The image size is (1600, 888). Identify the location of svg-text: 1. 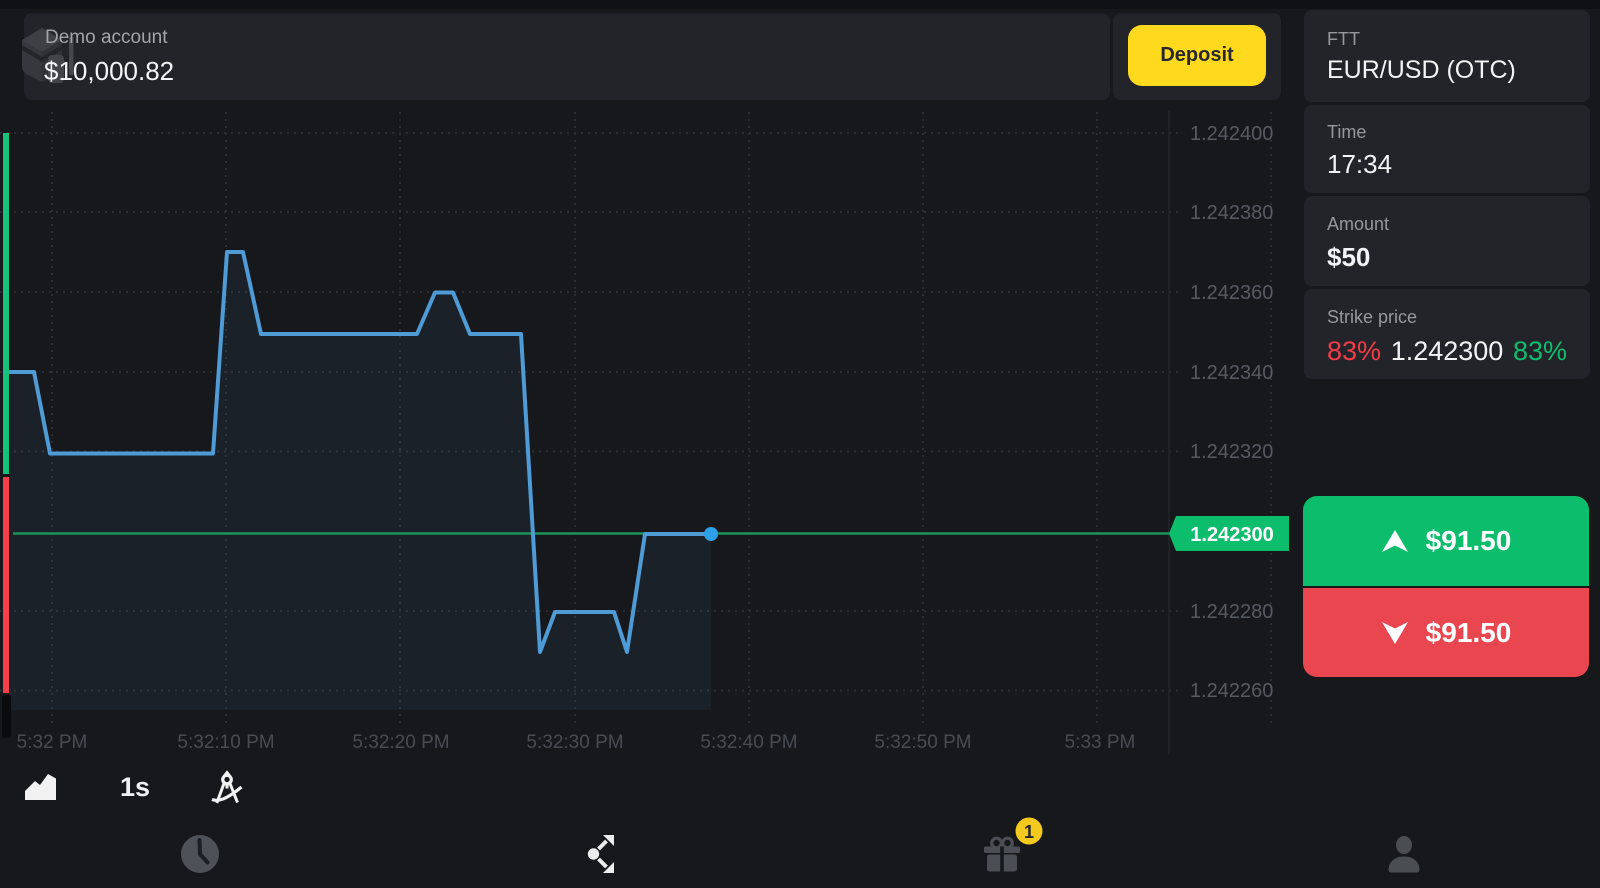
(1029, 832).